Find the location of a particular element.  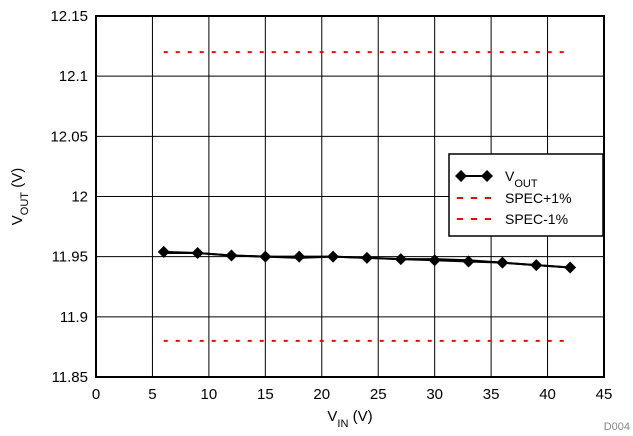

x-axis-title: VIN (V) is located at coordinates (349, 419).